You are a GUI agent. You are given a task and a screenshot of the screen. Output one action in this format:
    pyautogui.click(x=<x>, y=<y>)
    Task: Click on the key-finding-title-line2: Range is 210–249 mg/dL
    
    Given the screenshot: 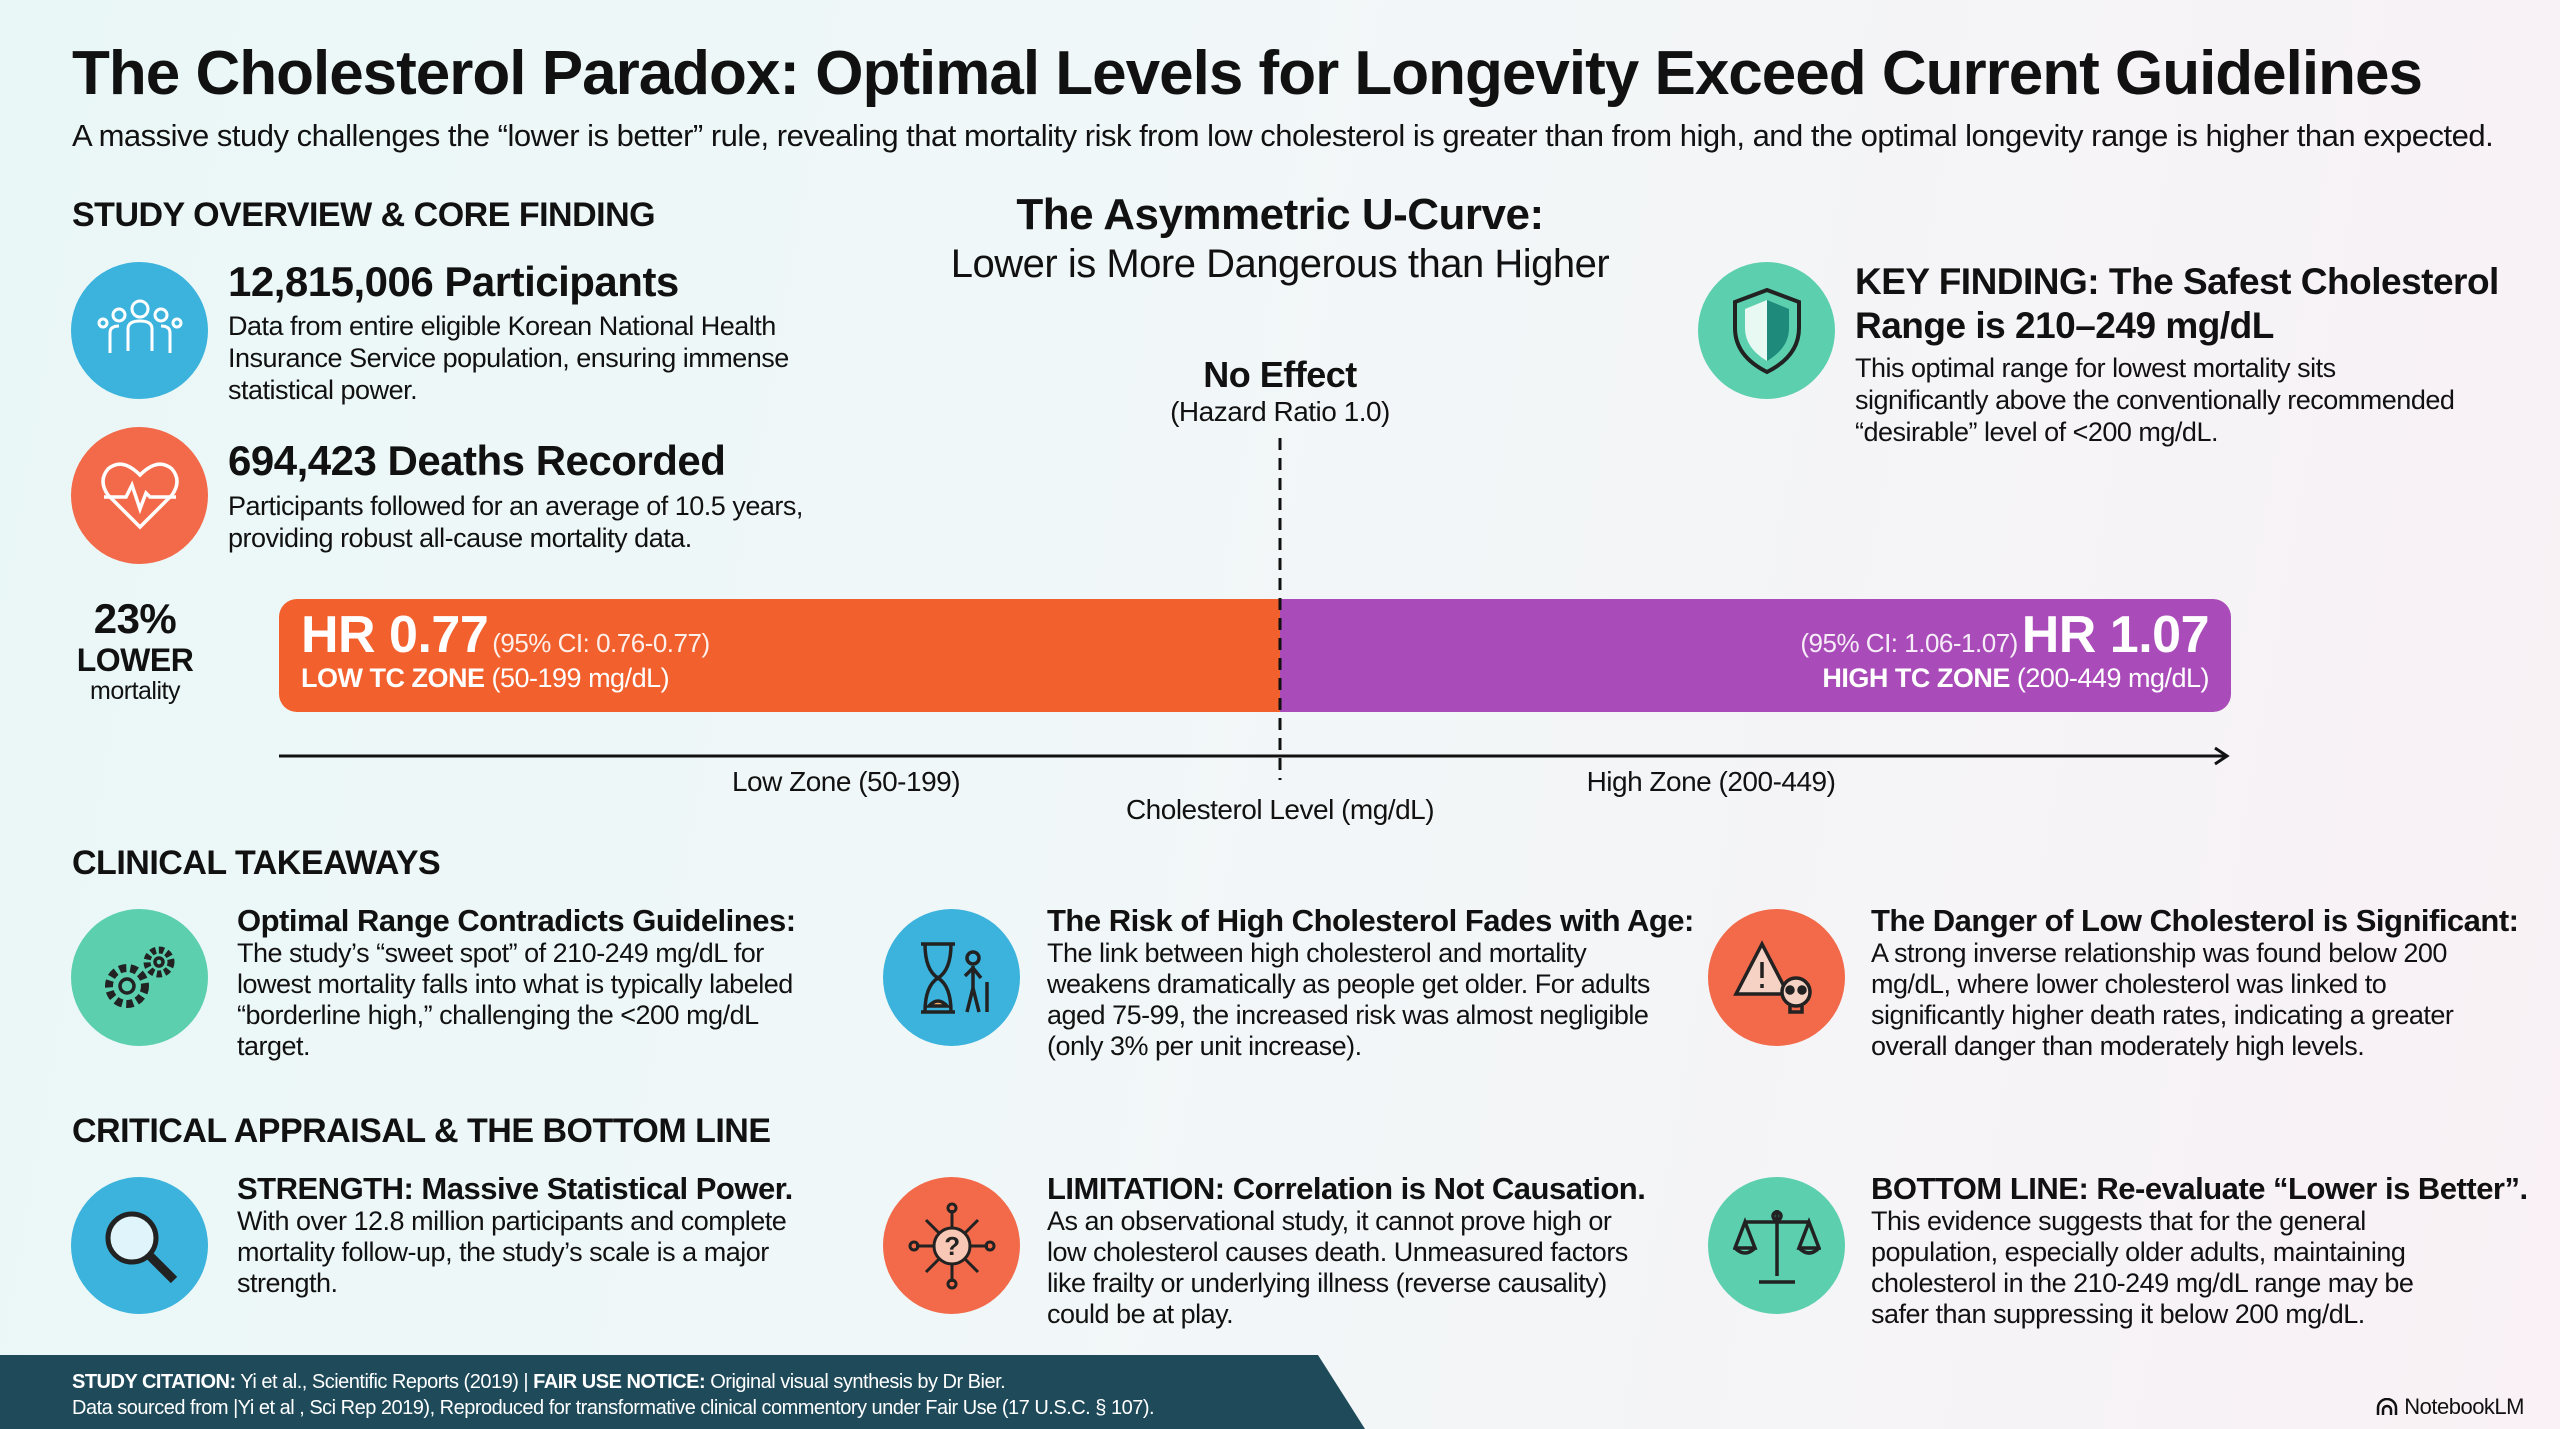 What is the action you would take?
    pyautogui.click(x=2064, y=325)
    